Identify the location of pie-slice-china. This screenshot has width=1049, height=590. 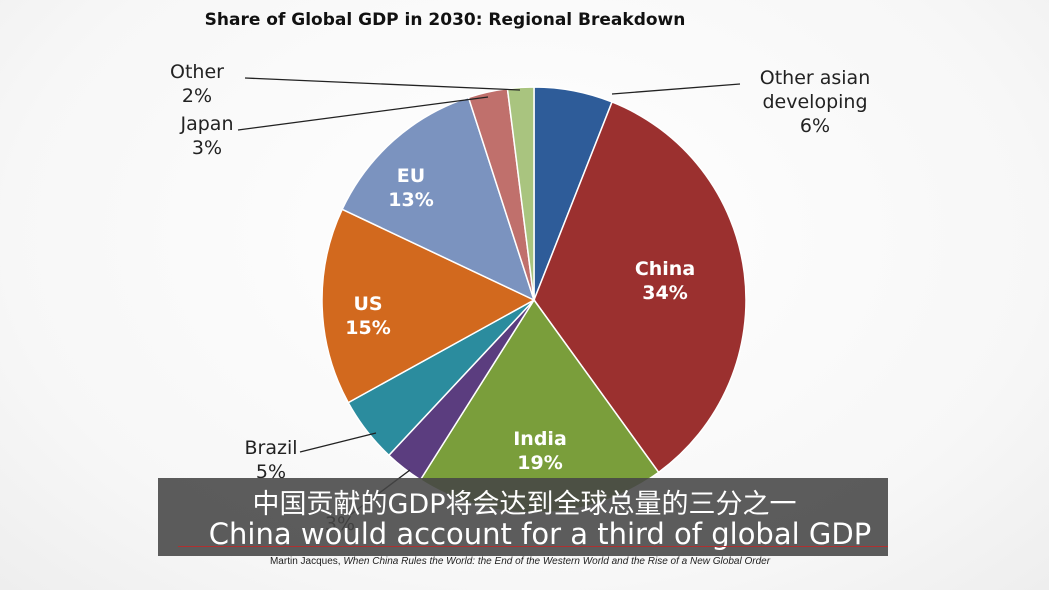
(640, 287).